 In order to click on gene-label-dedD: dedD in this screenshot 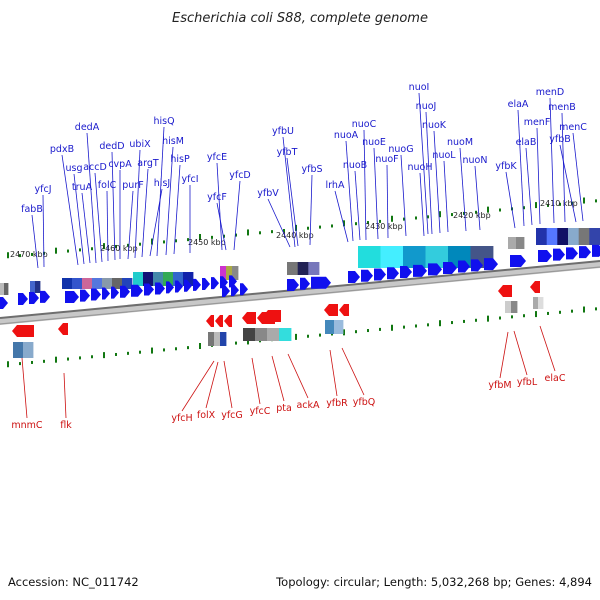, I will do `click(111, 146)`.